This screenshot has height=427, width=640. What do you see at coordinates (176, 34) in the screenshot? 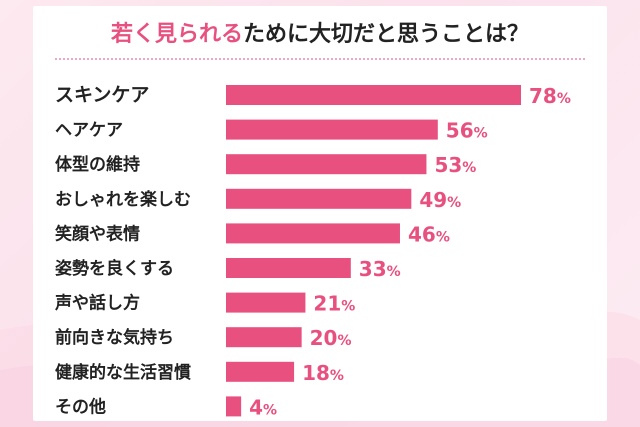
I see `title-highlight: 若く見られる` at bounding box center [176, 34].